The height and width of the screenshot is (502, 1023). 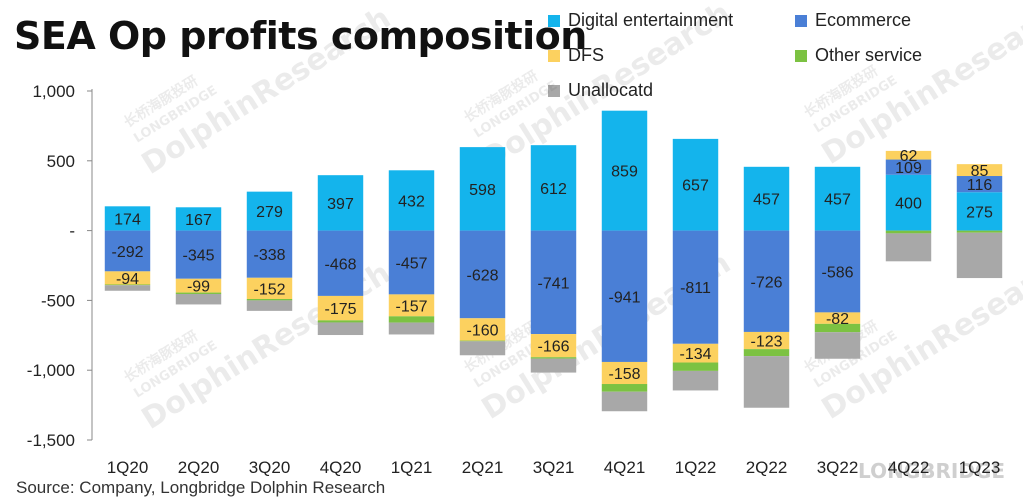 I want to click on bar-unallocated-1Q20, so click(x=127, y=288).